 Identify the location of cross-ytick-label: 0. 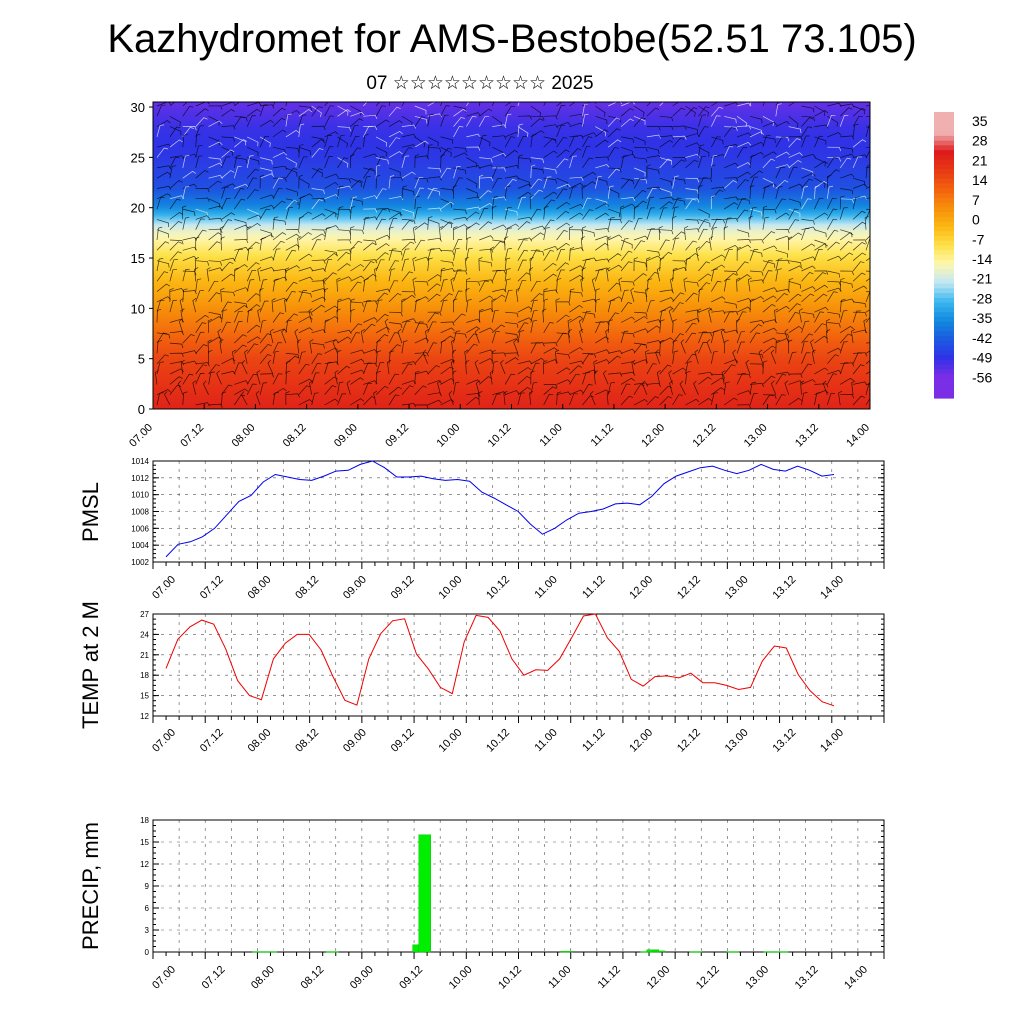
(141, 409).